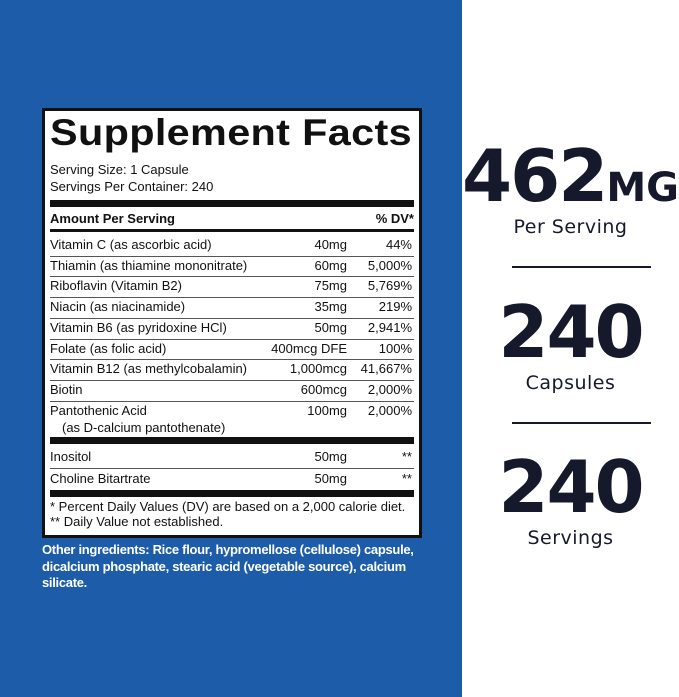 This screenshot has height=697, width=679. Describe the element at coordinates (137, 521) in the screenshot. I see `footnote: ** Daily Value not established.` at that location.